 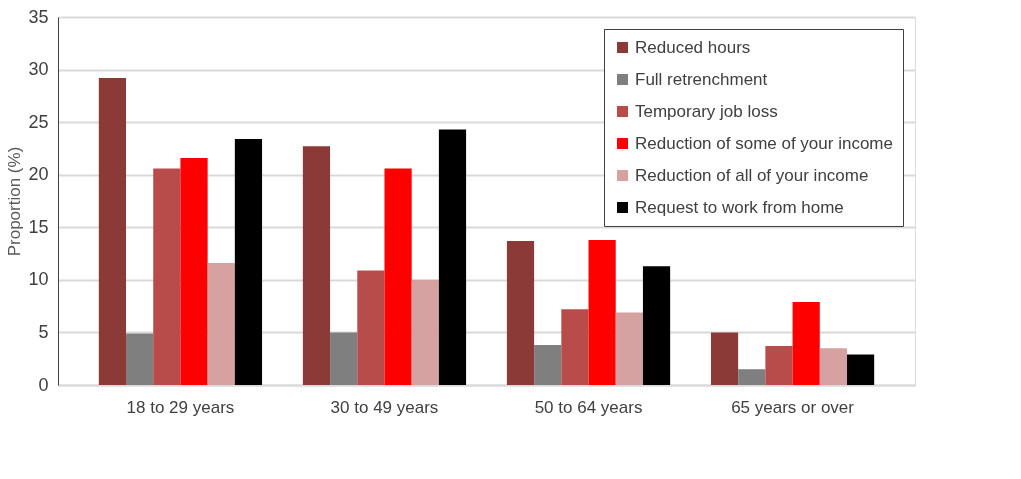 I want to click on legend-label: Reduced hours, so click(x=693, y=47).